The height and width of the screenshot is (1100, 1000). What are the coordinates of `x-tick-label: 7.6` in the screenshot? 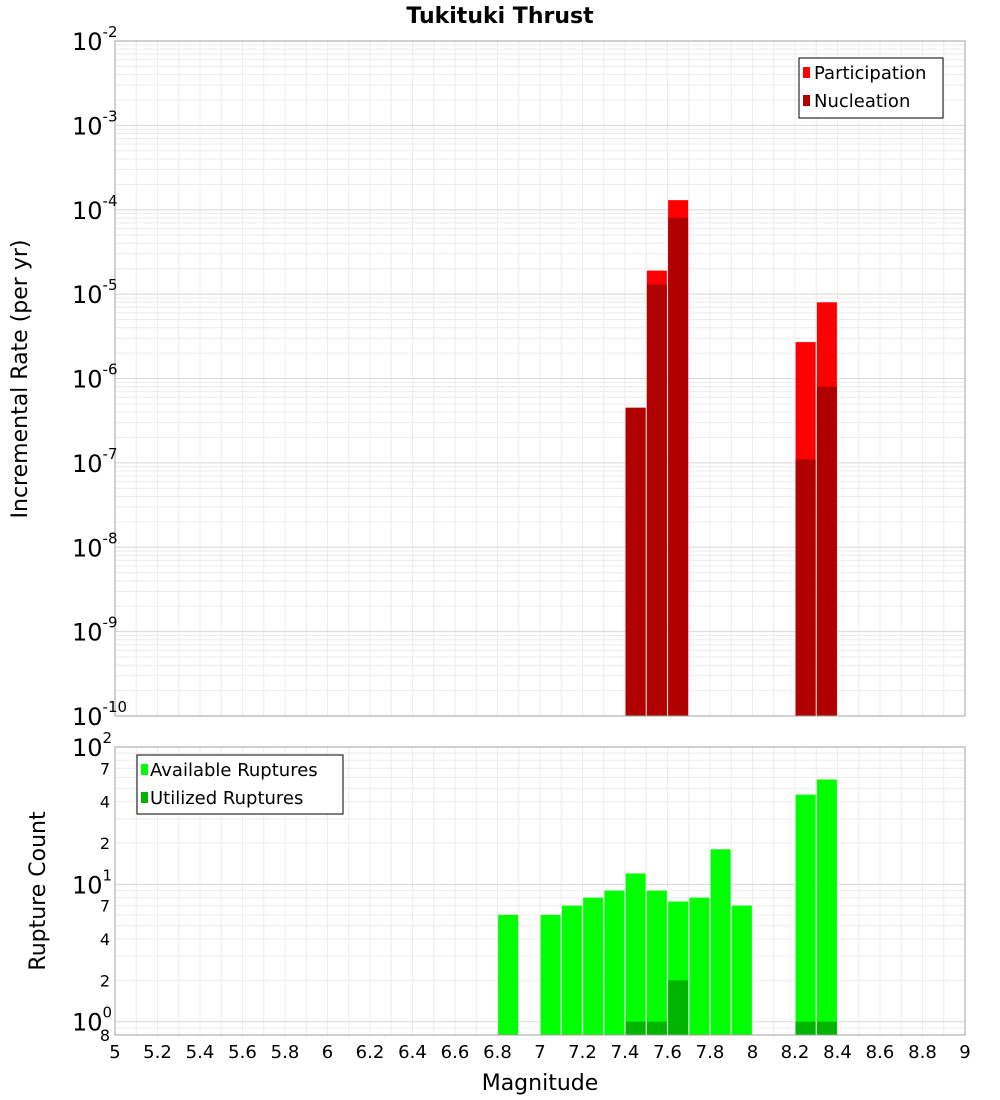 It's located at (667, 1052).